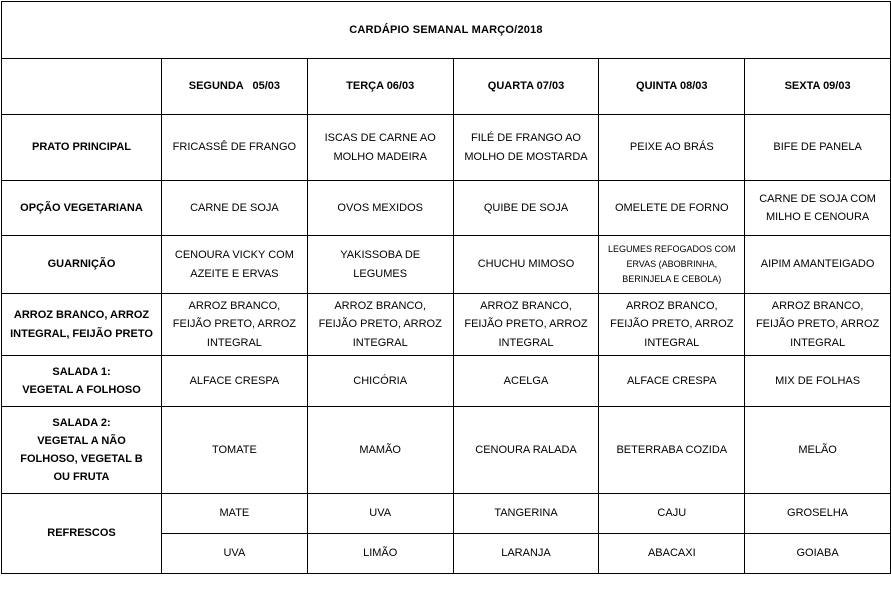 This screenshot has width=891, height=589. What do you see at coordinates (817, 264) in the screenshot?
I see `menu-cell: AIPIM AMANTEIGADO` at bounding box center [817, 264].